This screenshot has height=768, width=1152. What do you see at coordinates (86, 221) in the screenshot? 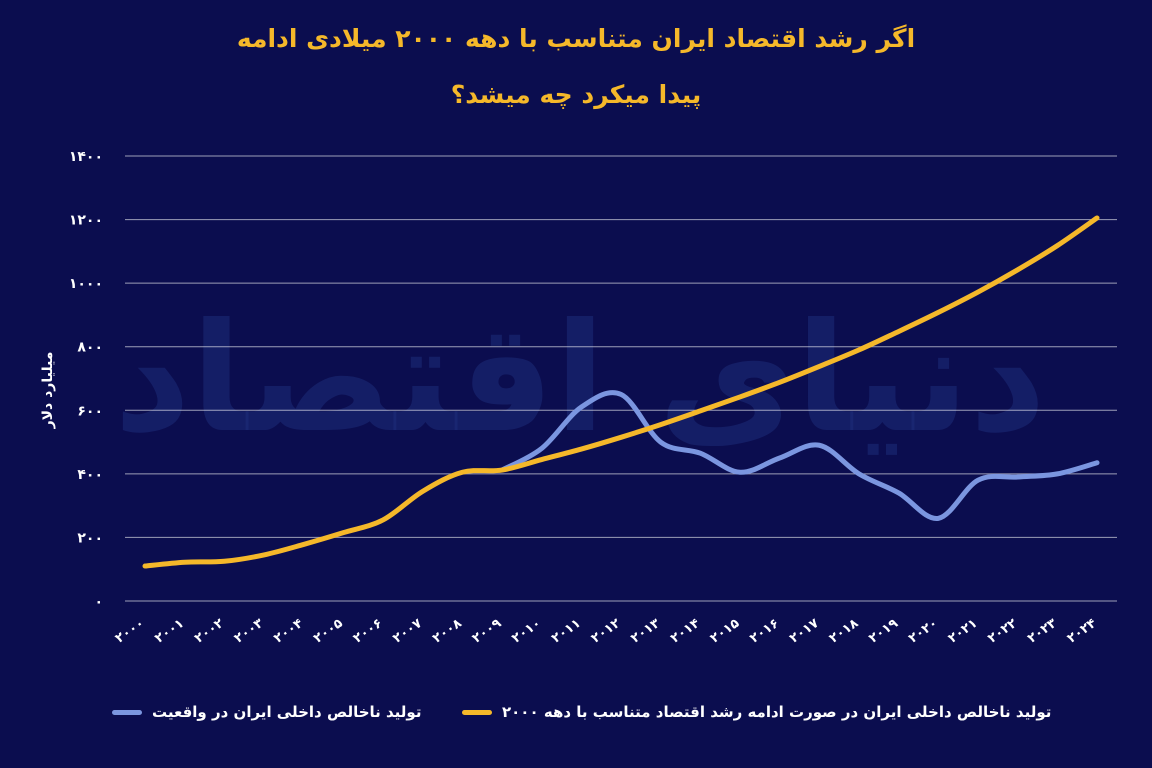
I see `y-tick-label: ۱۲۰۰` at bounding box center [86, 221].